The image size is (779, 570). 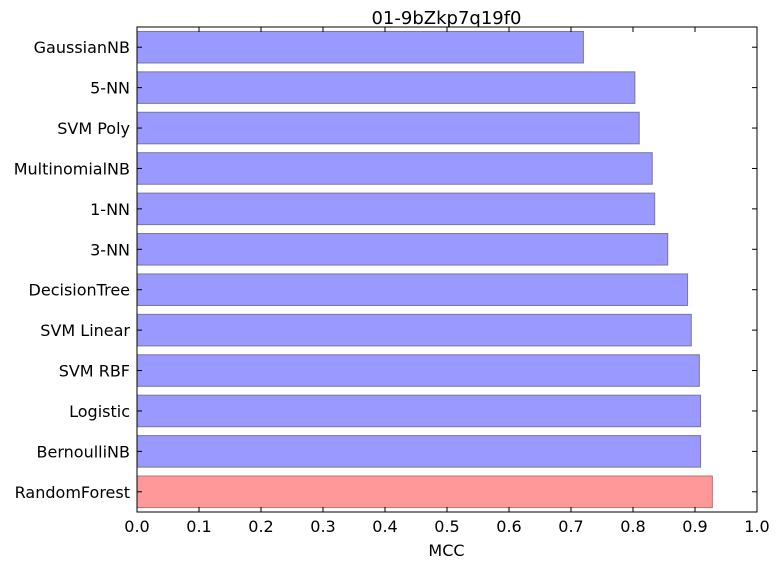 What do you see at coordinates (110, 209) in the screenshot?
I see `y-tick-label: 1-NN` at bounding box center [110, 209].